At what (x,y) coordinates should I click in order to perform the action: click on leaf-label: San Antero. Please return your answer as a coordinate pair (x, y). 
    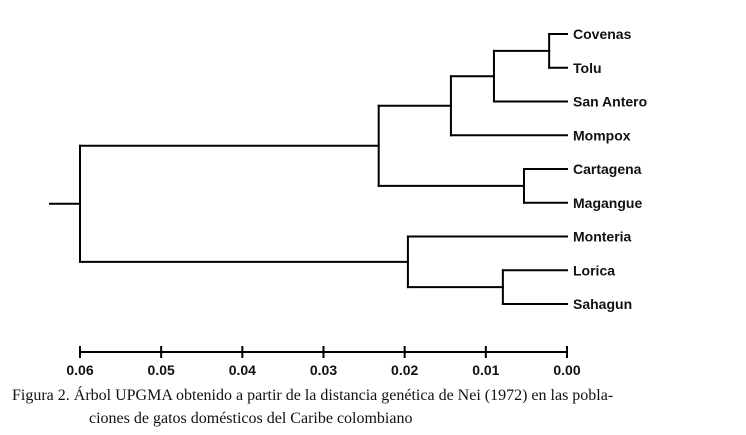
    Looking at the image, I should click on (610, 102).